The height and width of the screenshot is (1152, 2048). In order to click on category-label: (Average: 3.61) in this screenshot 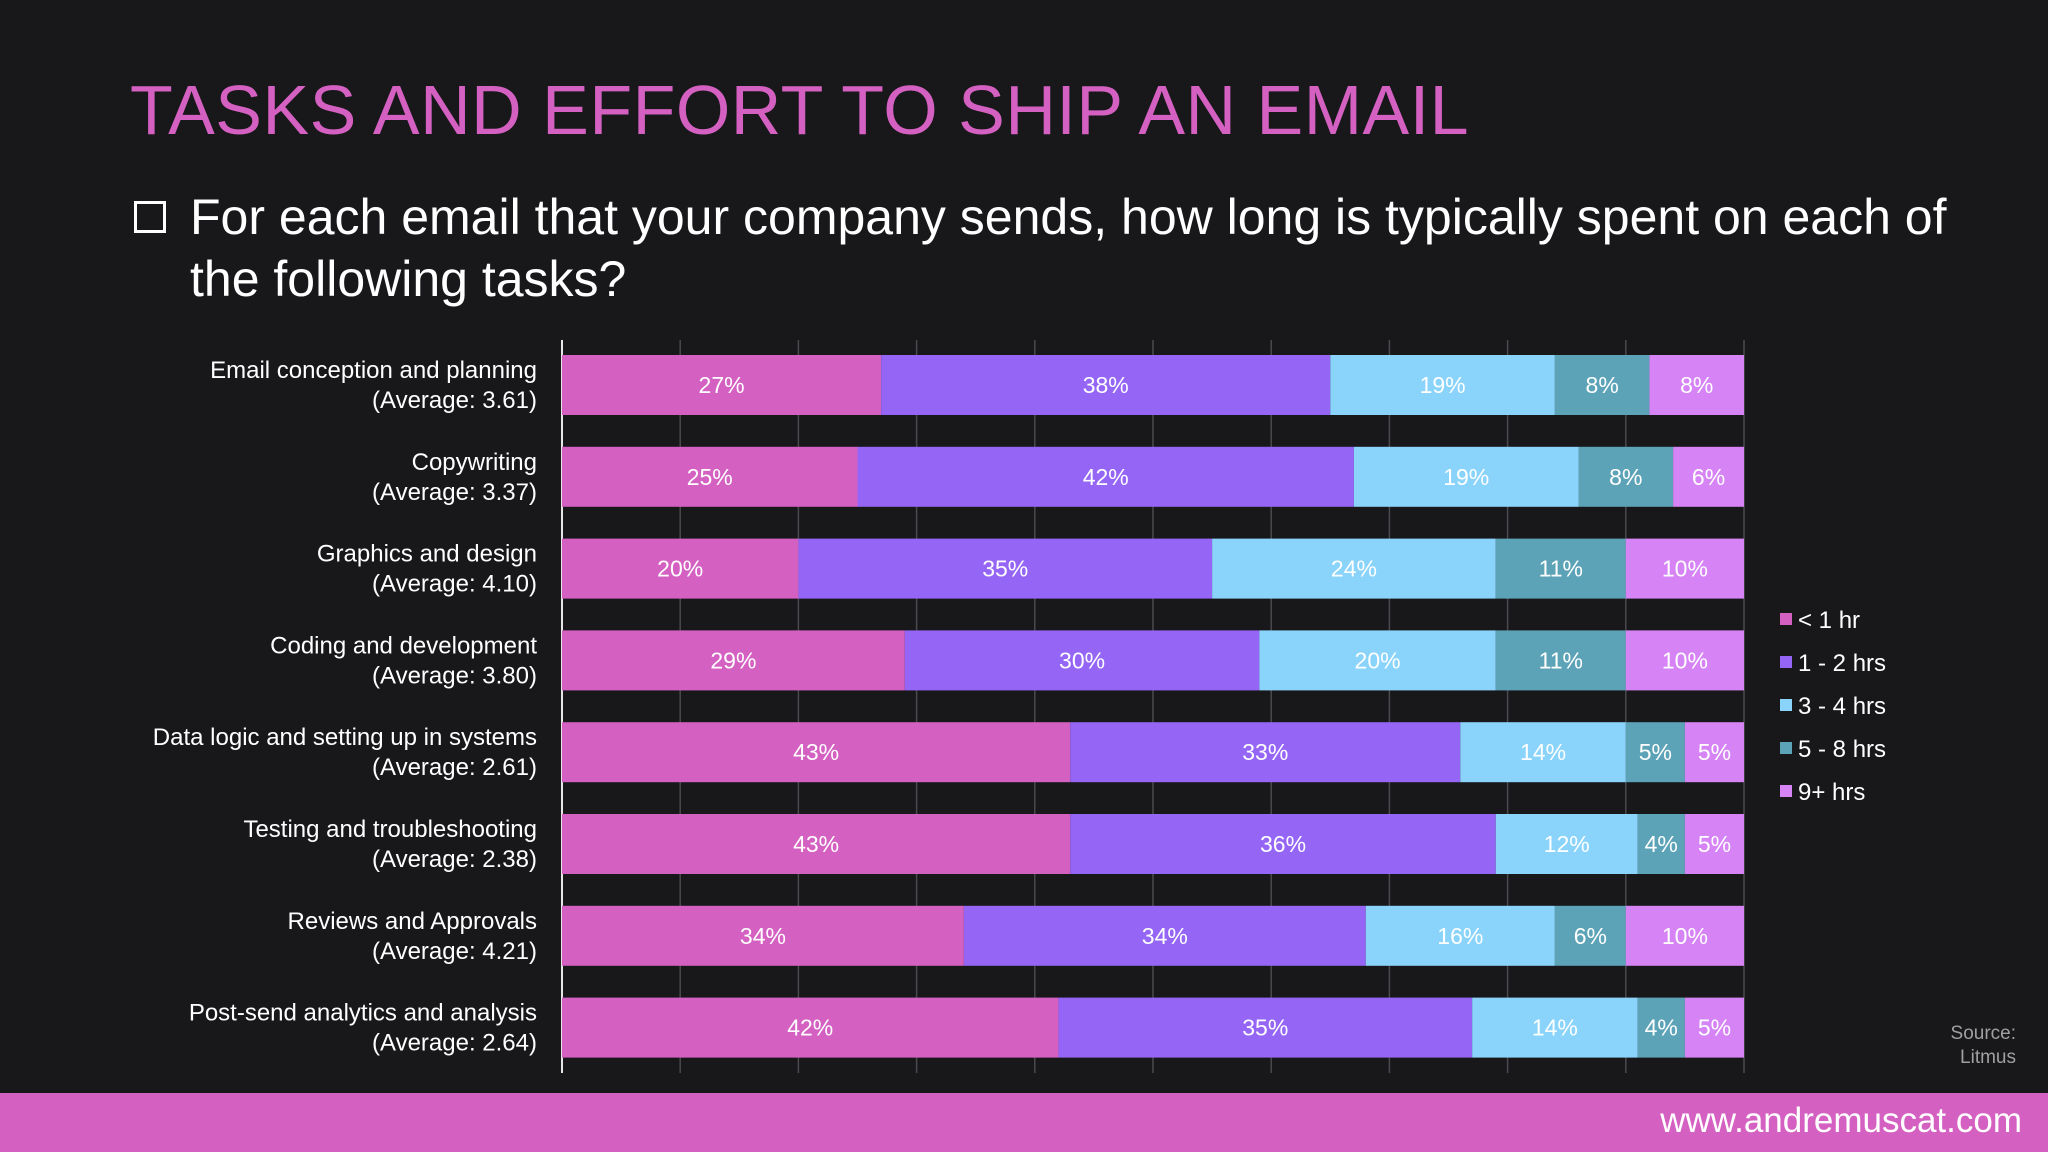, I will do `click(454, 400)`.